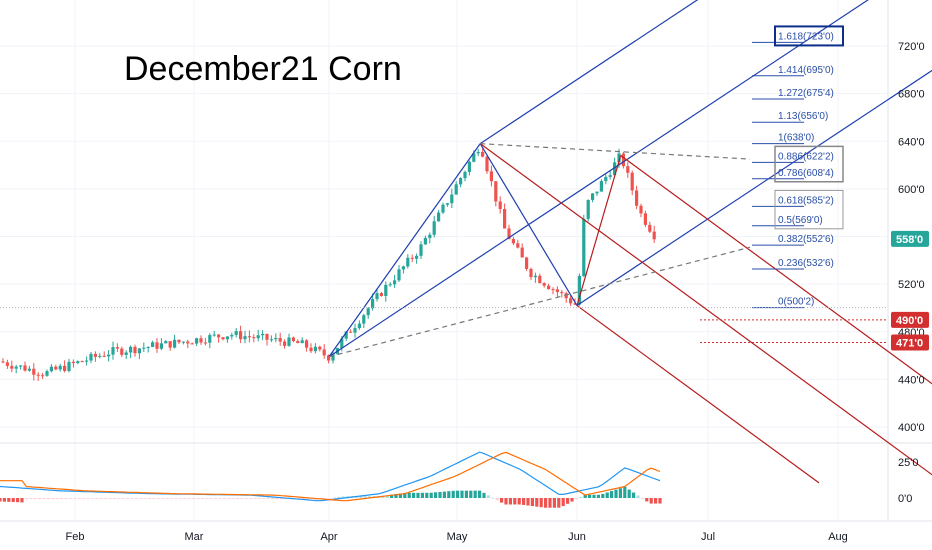  Describe the element at coordinates (577, 537) in the screenshot. I see `x-tick-label: Jun` at that location.